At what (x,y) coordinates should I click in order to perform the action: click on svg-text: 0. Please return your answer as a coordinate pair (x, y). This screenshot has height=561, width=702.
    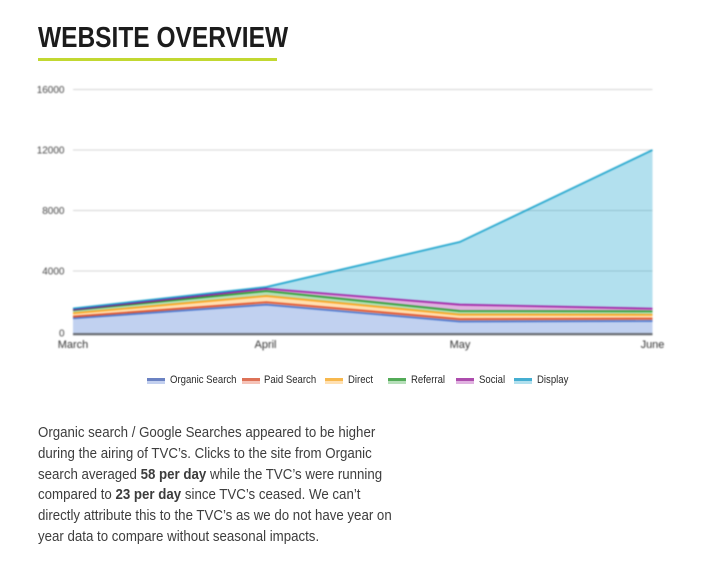
    Looking at the image, I should click on (62, 334).